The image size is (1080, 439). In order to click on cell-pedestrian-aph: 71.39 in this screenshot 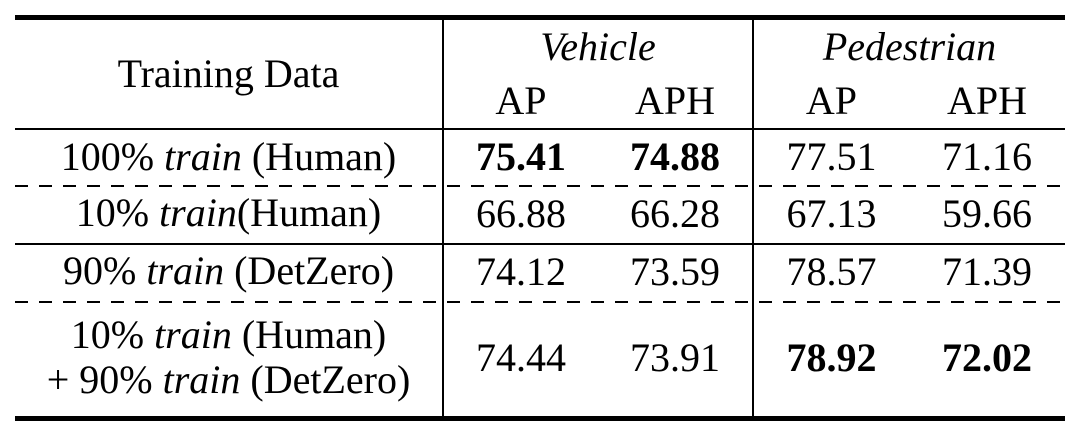, I will do `click(987, 271)`.